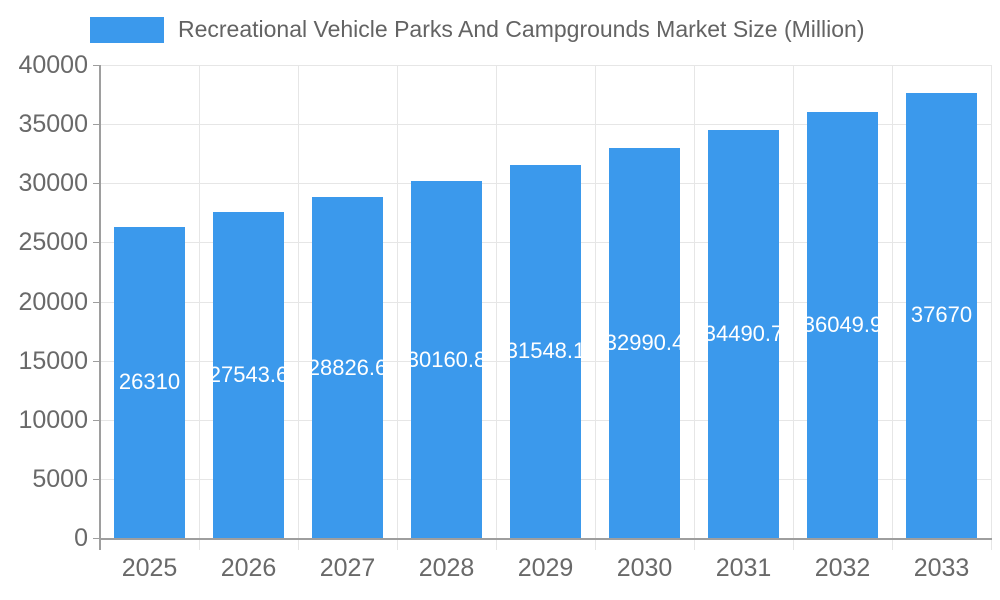 Image resolution: width=1000 pixels, height=600 pixels. I want to click on bar-value-label: 30160.8, so click(446, 359).